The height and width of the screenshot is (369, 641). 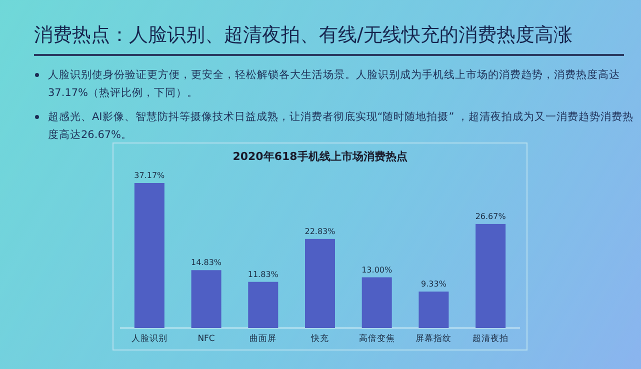 I want to click on x-tick-label: 屏幕指纹, so click(x=434, y=338).